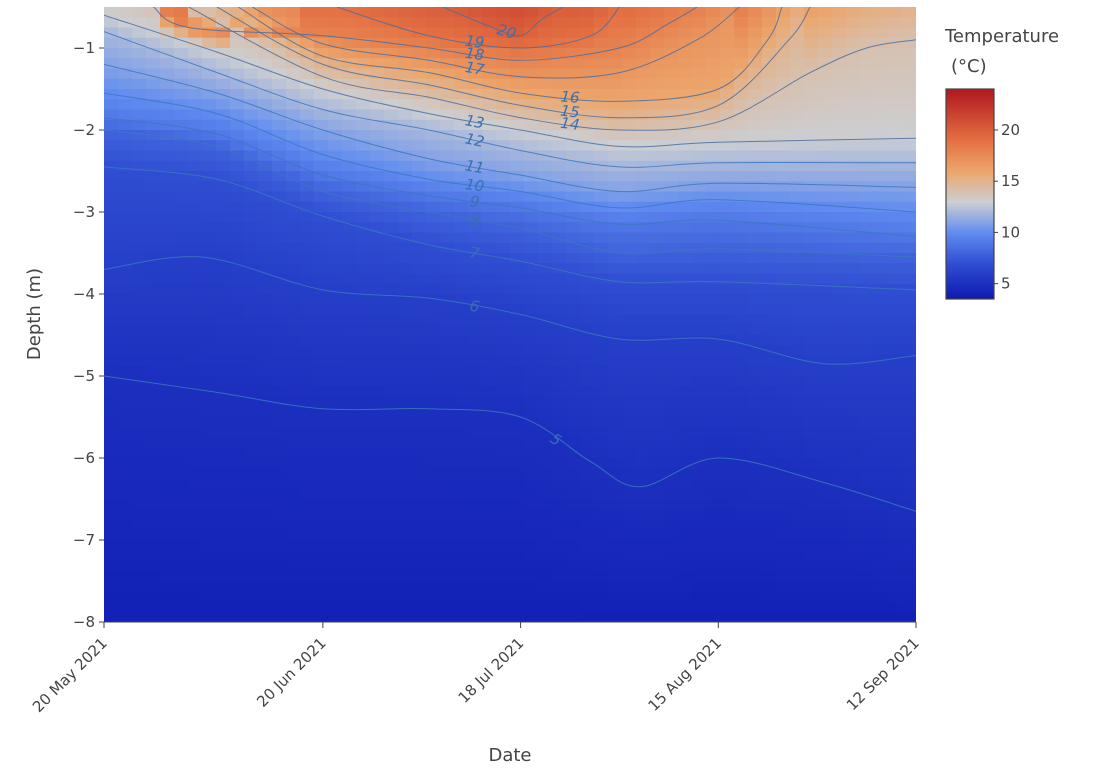 The height and width of the screenshot is (769, 1101). I want to click on colorbar-band, so click(970, 157).